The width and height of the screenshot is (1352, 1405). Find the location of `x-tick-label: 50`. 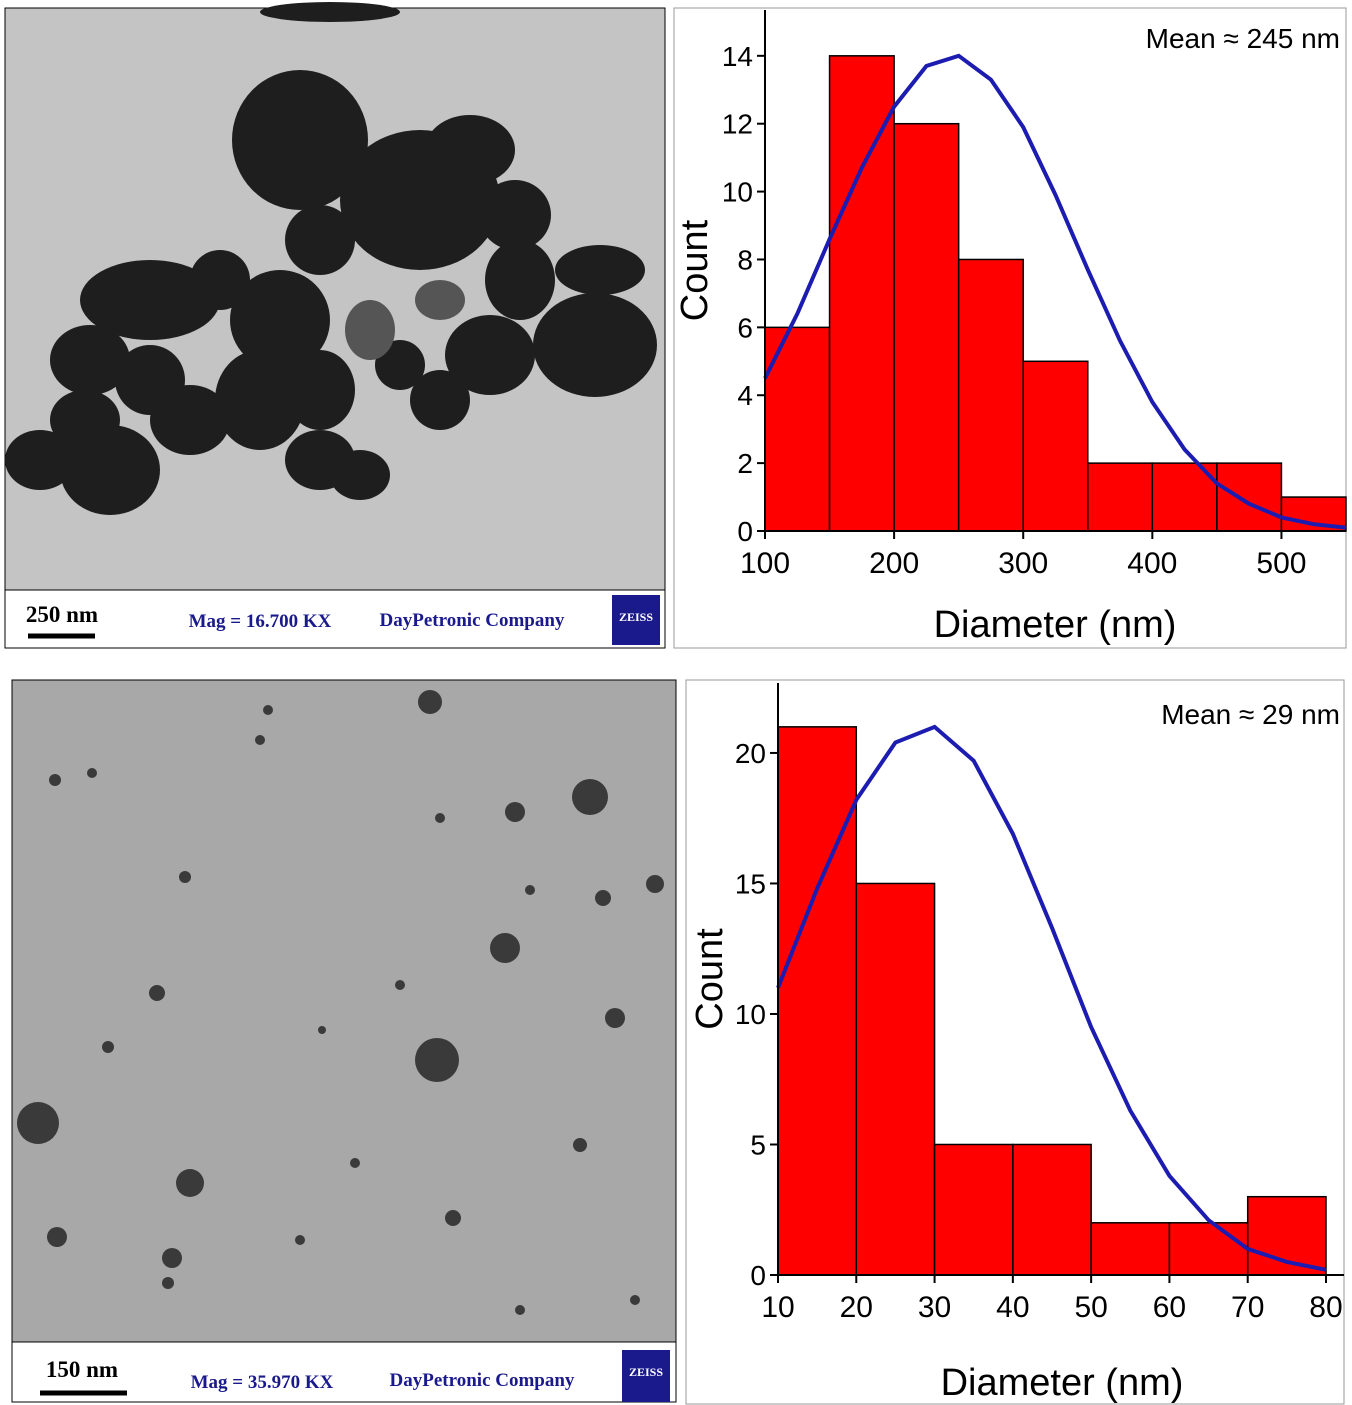

x-tick-label: 50 is located at coordinates (1090, 1307).